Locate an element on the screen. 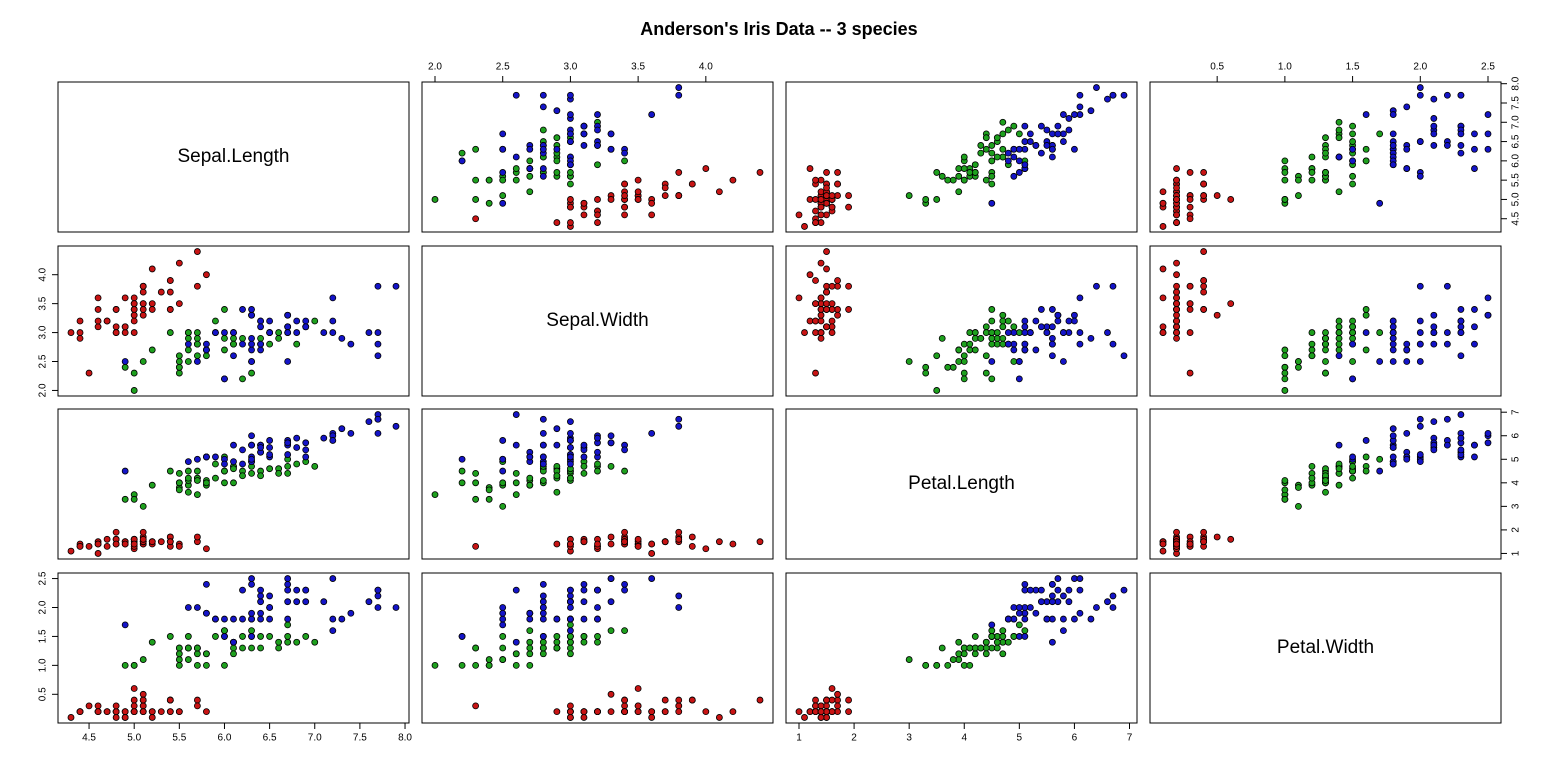  x-tick-label: 8.0 is located at coordinates (405, 738).